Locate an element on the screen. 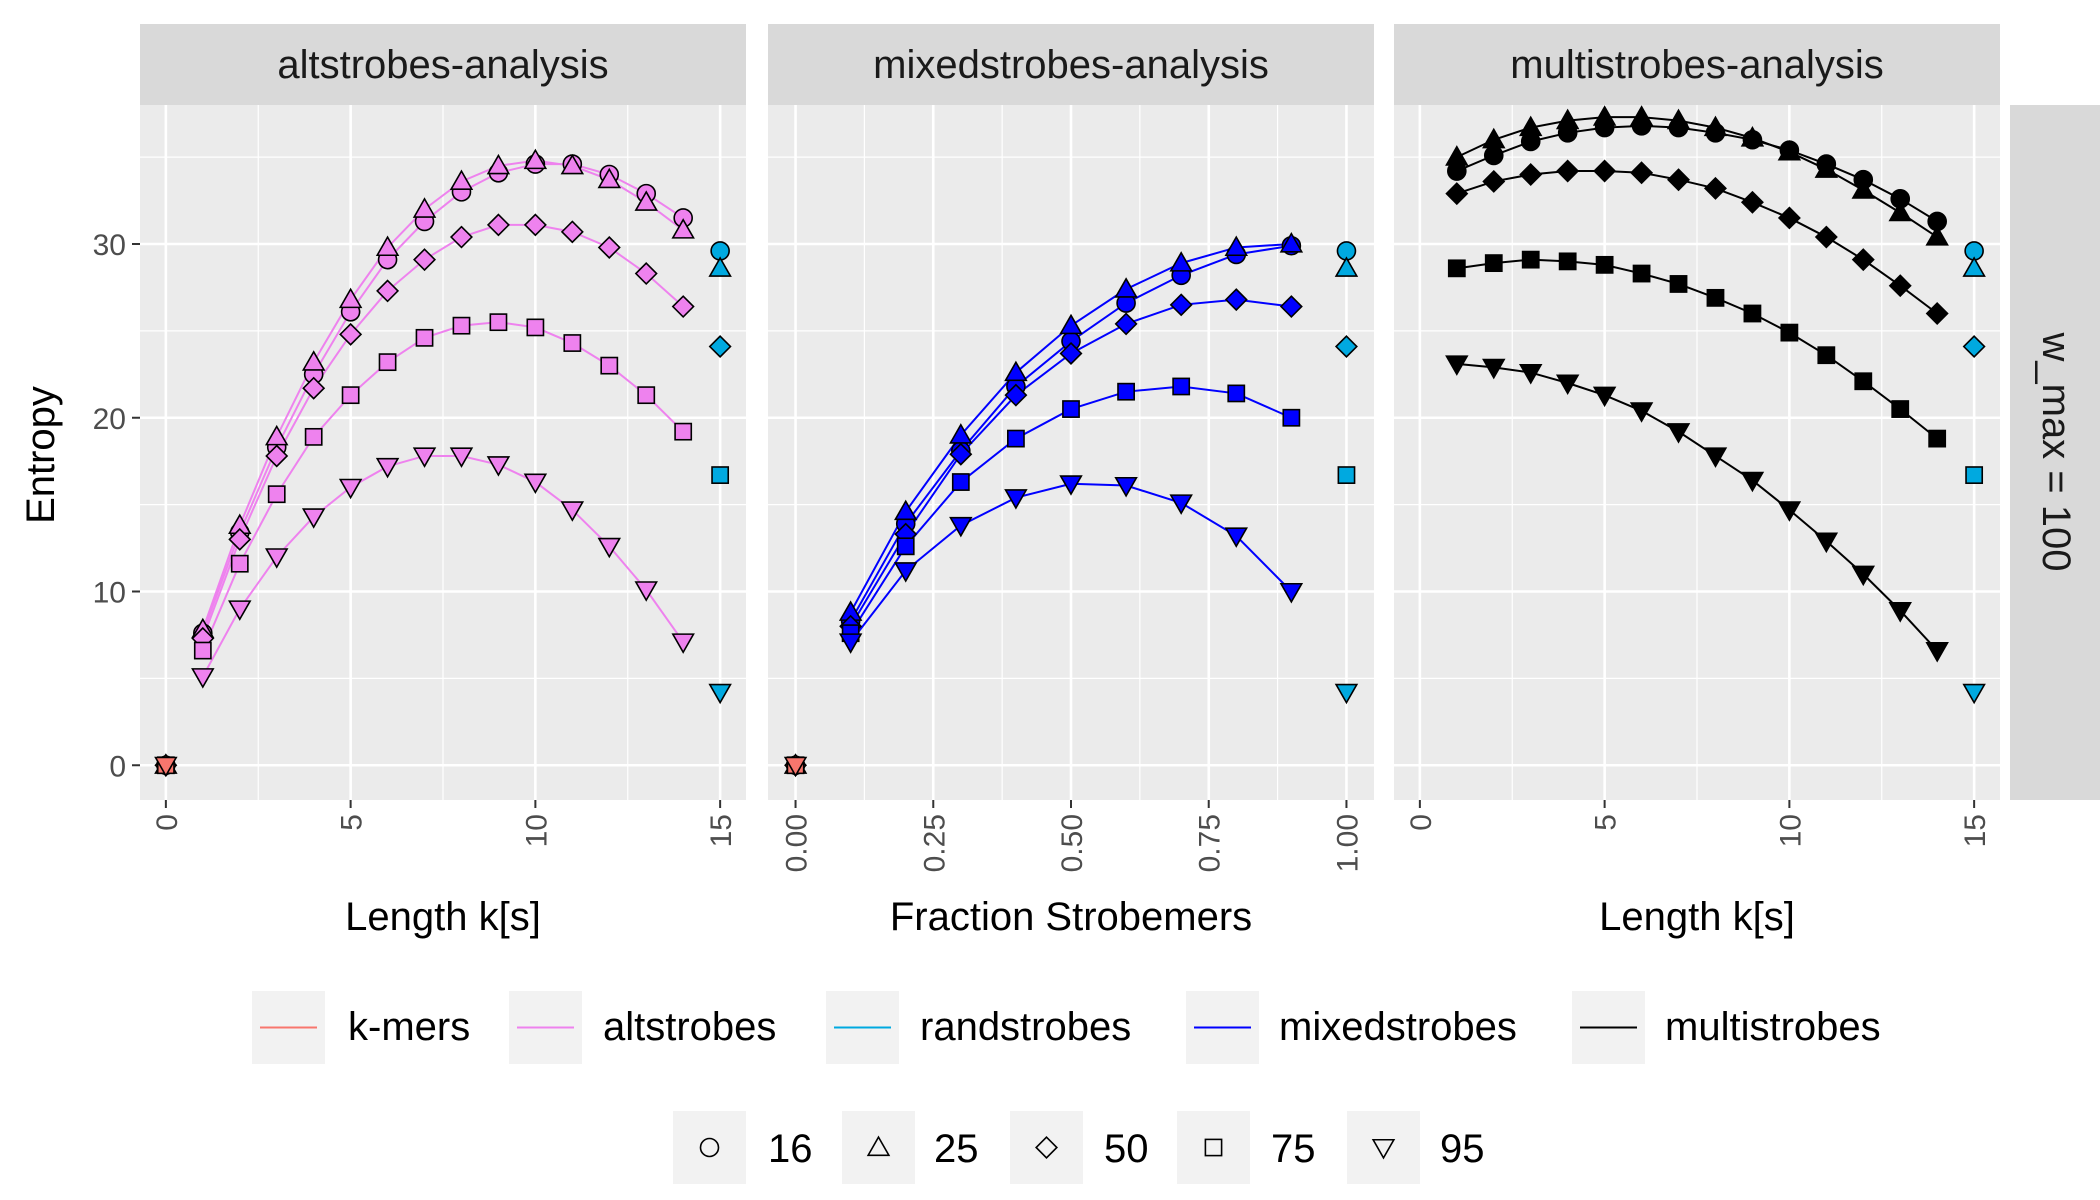  x-tick-label: 0 is located at coordinates (1421, 822).